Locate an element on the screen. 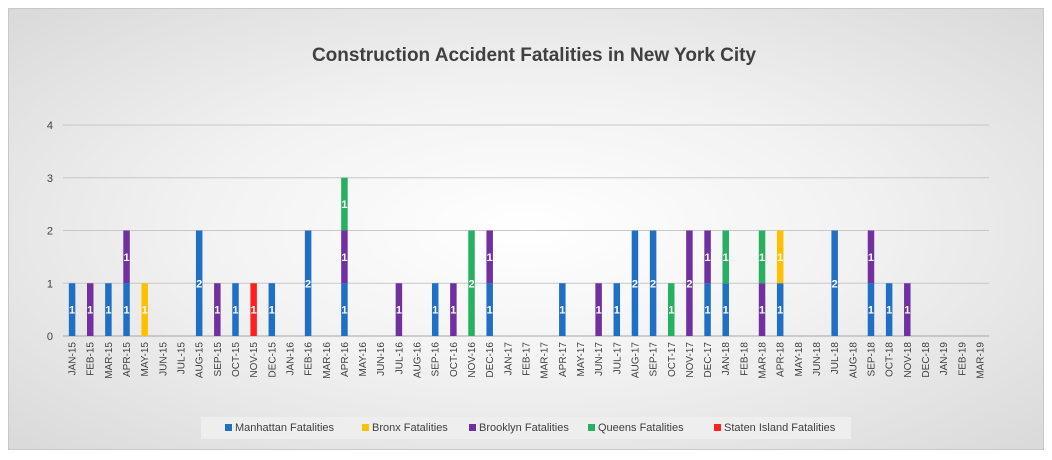  x-tick-label: MAY-18 is located at coordinates (799, 359).